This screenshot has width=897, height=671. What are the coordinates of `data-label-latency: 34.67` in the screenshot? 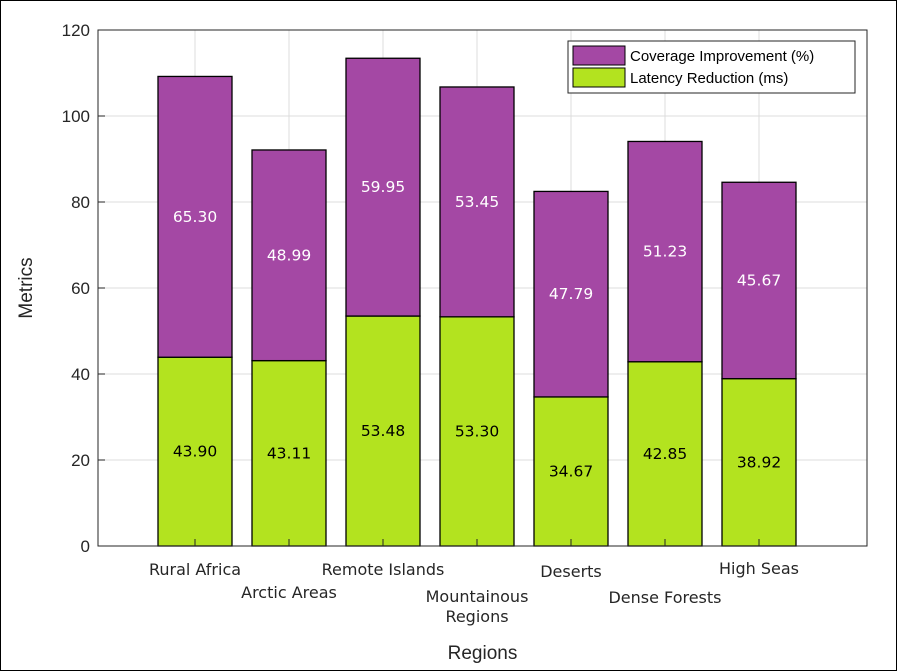 It's located at (571, 471).